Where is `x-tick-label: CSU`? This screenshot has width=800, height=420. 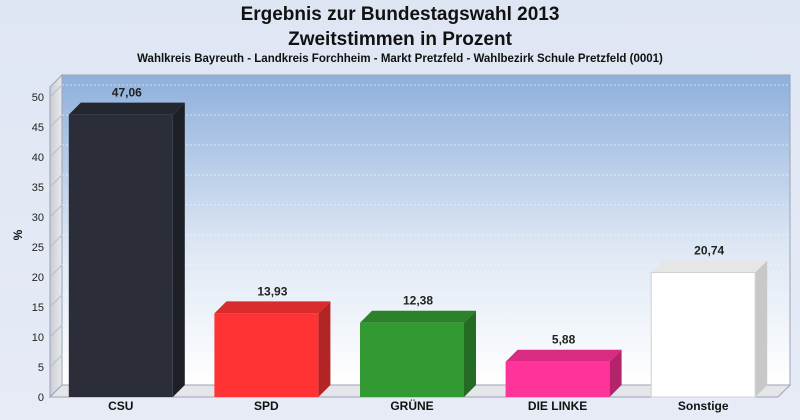
x-tick-label: CSU is located at coordinates (120, 406).